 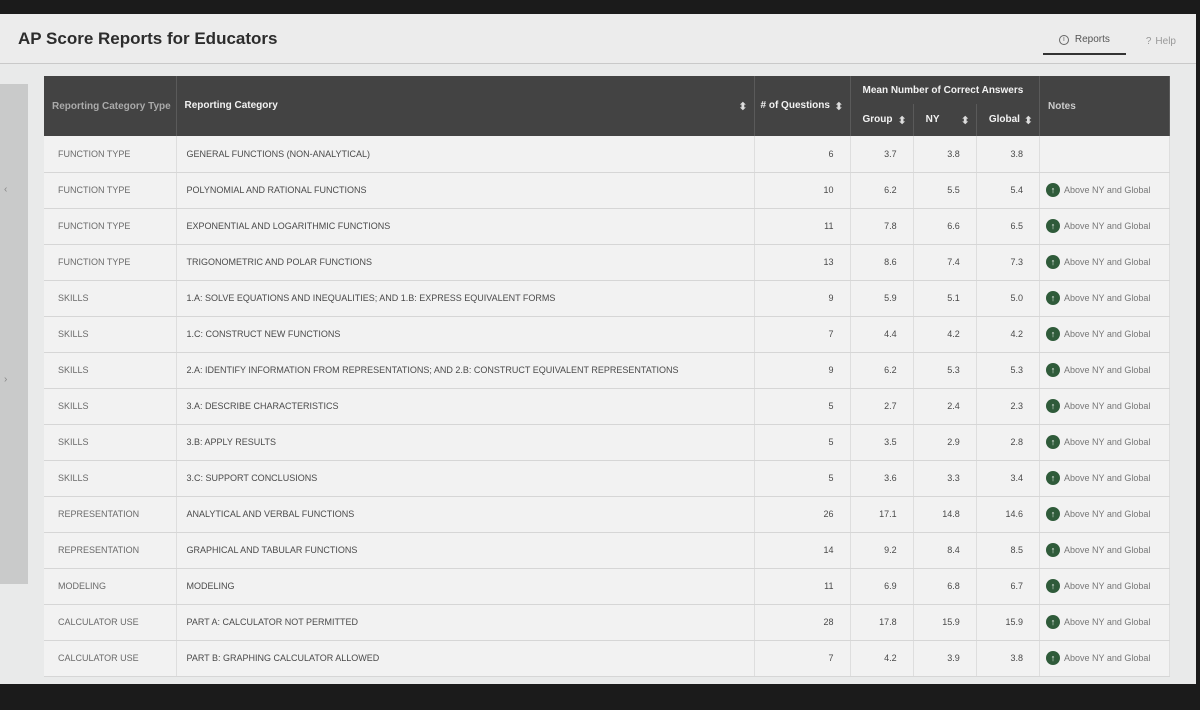 What do you see at coordinates (882, 442) in the screenshot?
I see `cell-group-mean: 3.5` at bounding box center [882, 442].